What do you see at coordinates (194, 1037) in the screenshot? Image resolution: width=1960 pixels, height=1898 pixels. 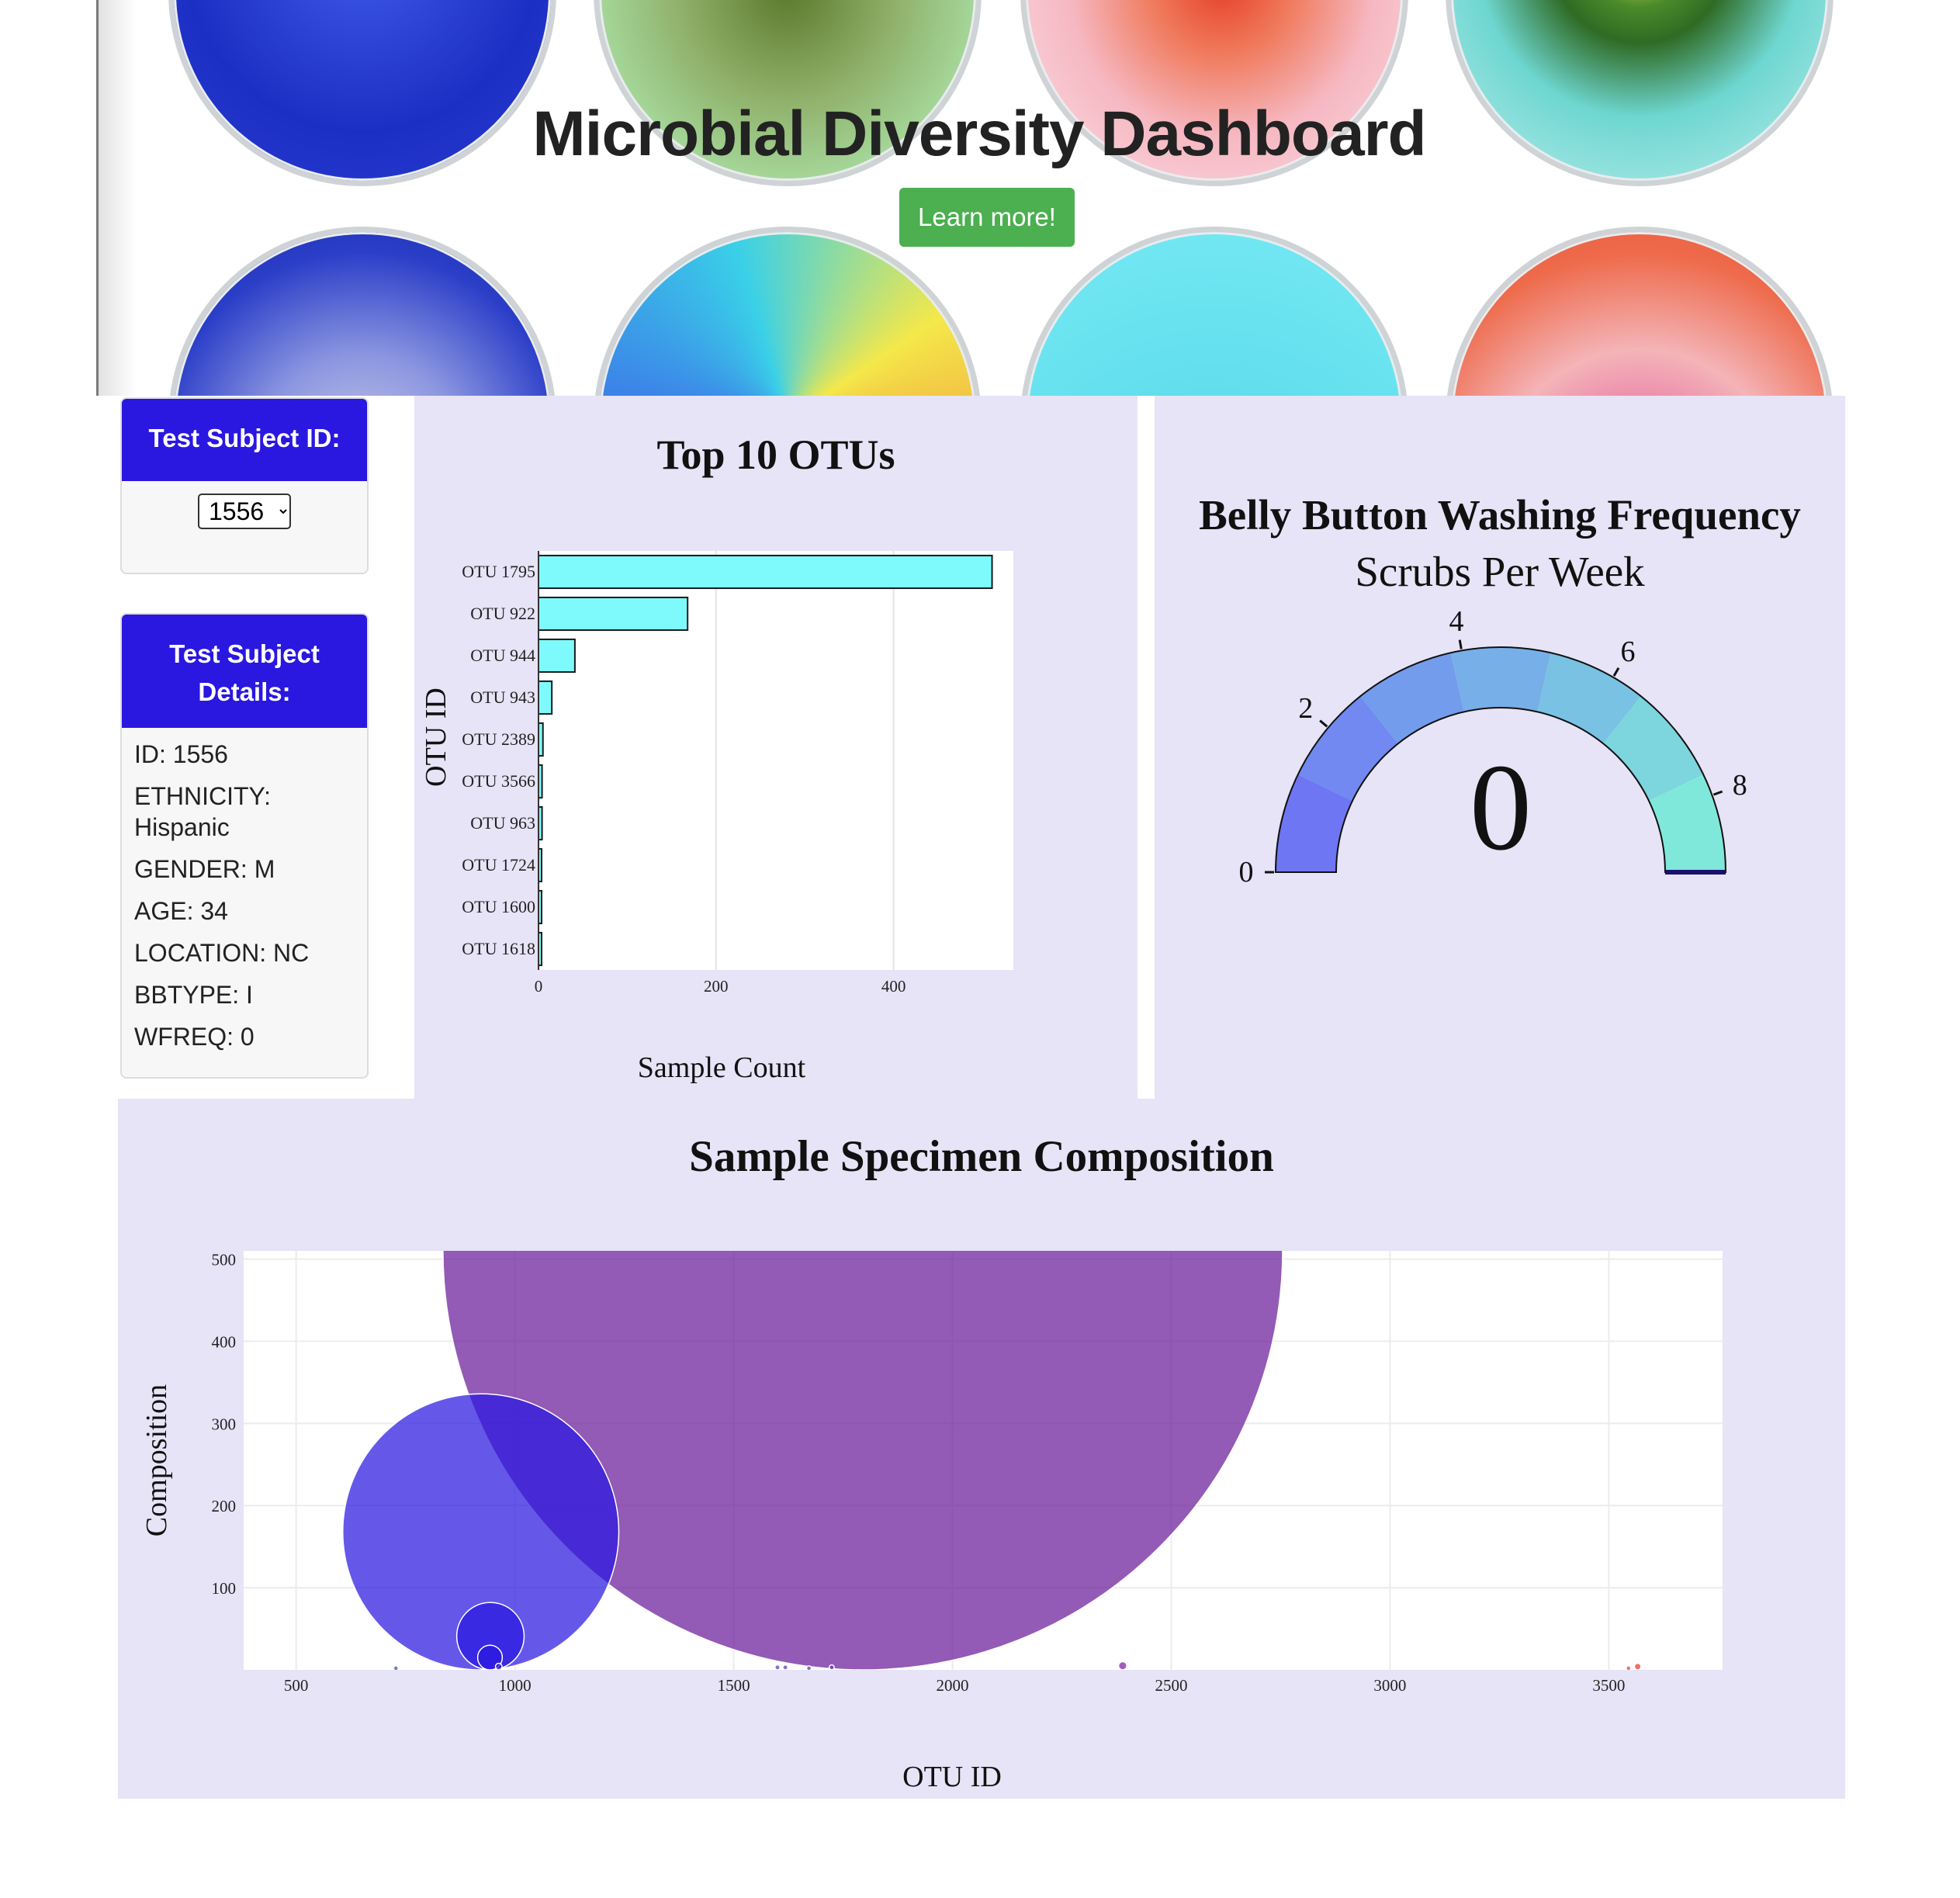 I see `metadata-line: WFREQ: 0` at bounding box center [194, 1037].